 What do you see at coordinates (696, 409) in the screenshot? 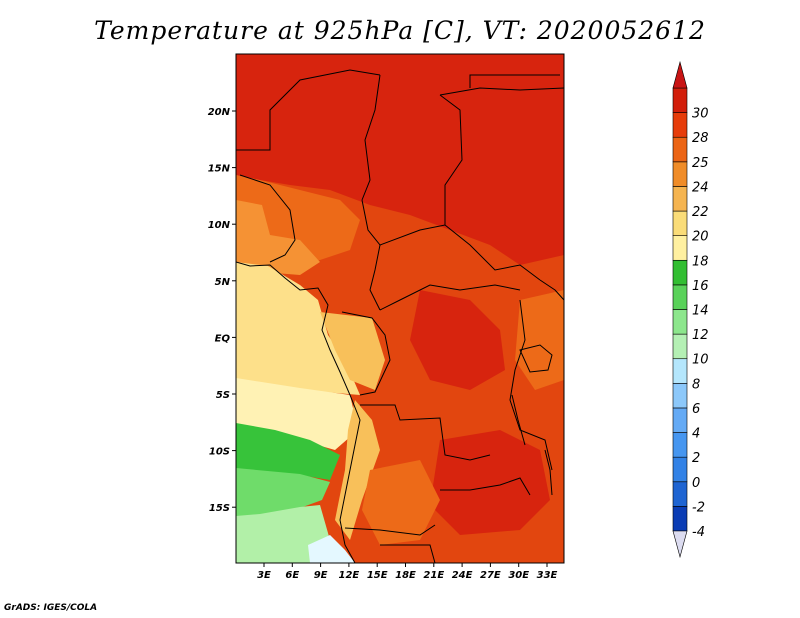
I see `colorbar-label: 6` at bounding box center [696, 409].